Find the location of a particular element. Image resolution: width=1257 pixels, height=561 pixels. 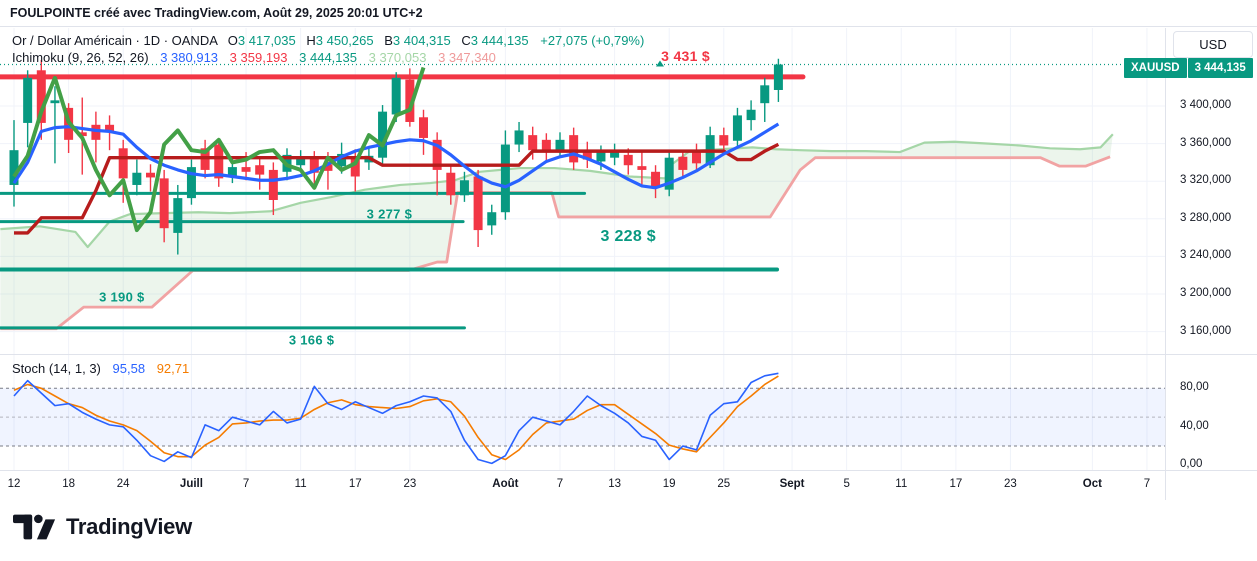

price-axis-label: 3 320,000 is located at coordinates (1206, 180).